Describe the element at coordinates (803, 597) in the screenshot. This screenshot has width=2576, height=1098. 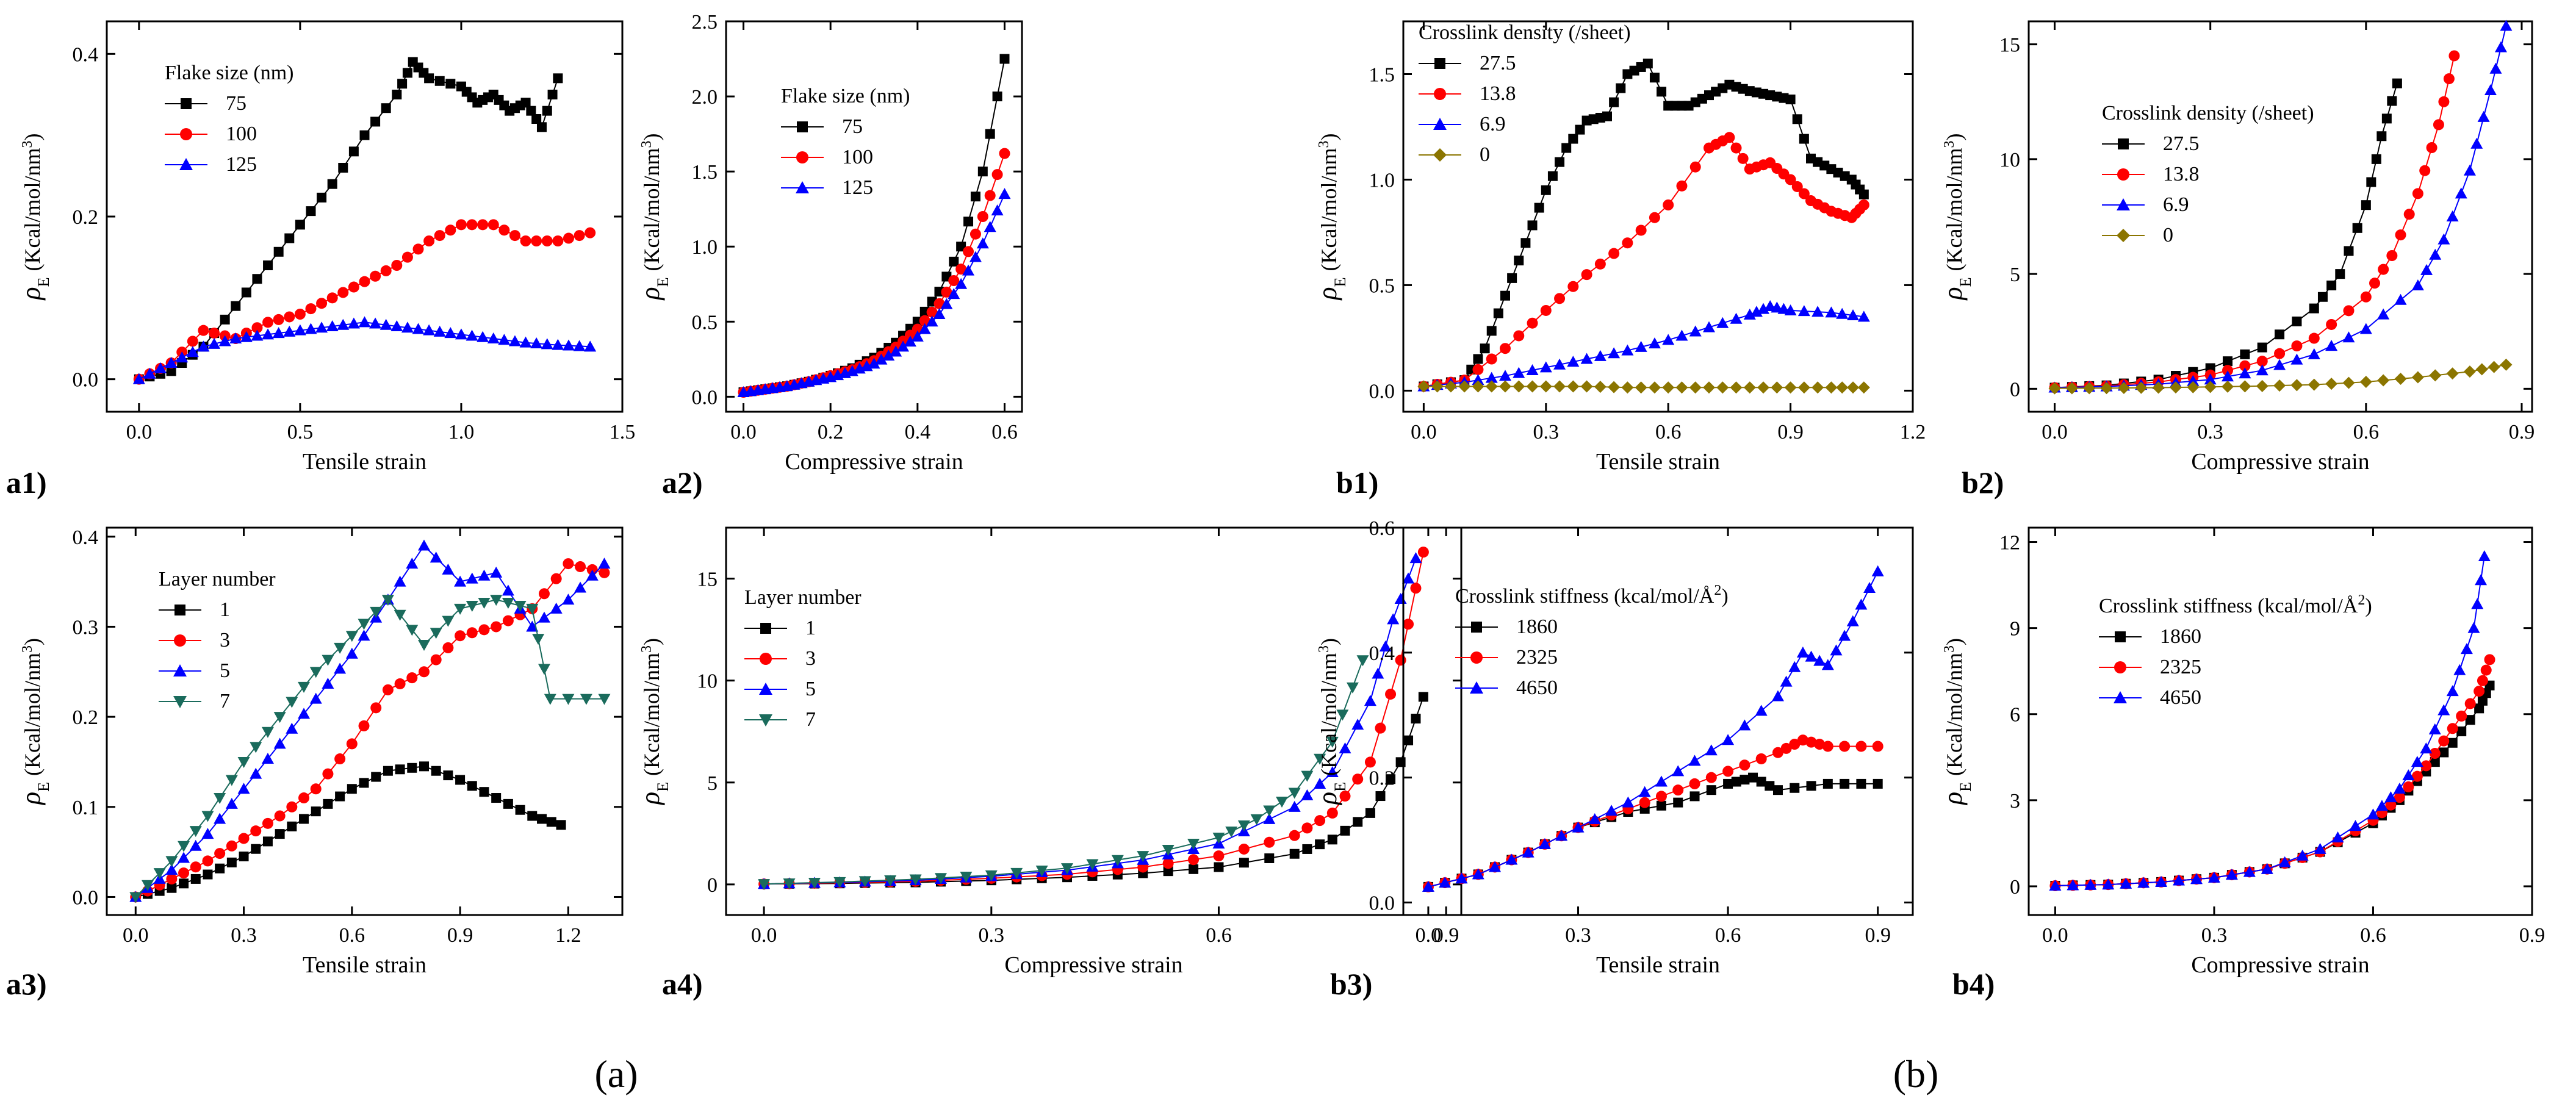
I see `legend-title-text: Layer number` at that location.